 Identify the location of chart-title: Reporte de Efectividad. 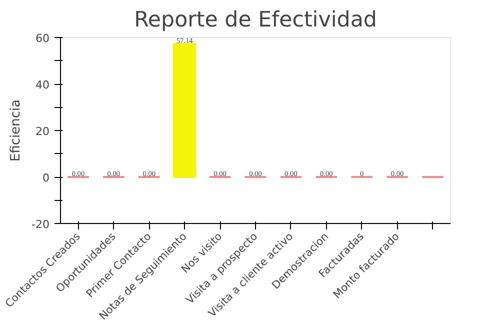
(255, 20).